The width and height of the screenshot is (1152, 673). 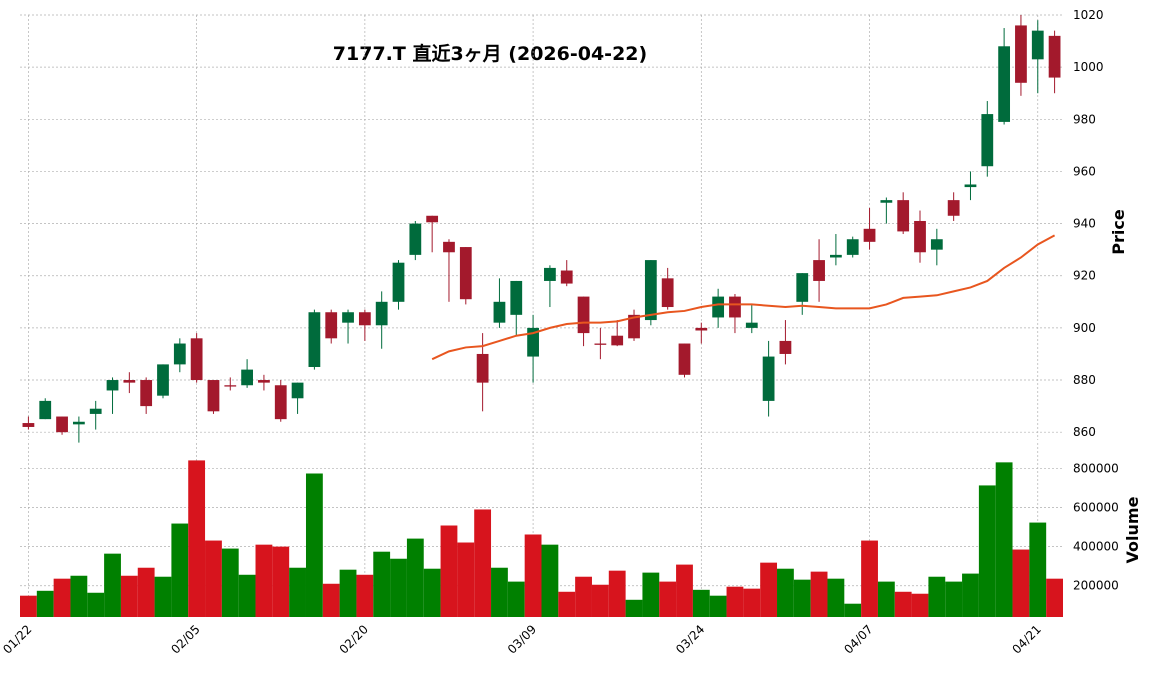 I want to click on y-tick-label: 920, so click(x=1084, y=276).